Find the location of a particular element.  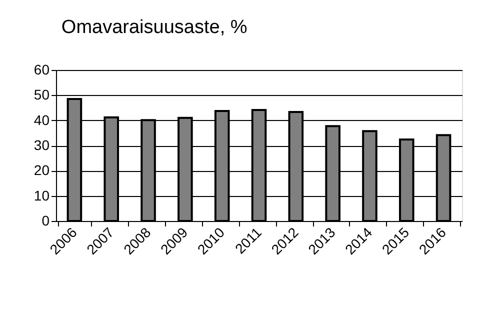

chart-title: Omavaraisuusaste, % is located at coordinates (154, 27).